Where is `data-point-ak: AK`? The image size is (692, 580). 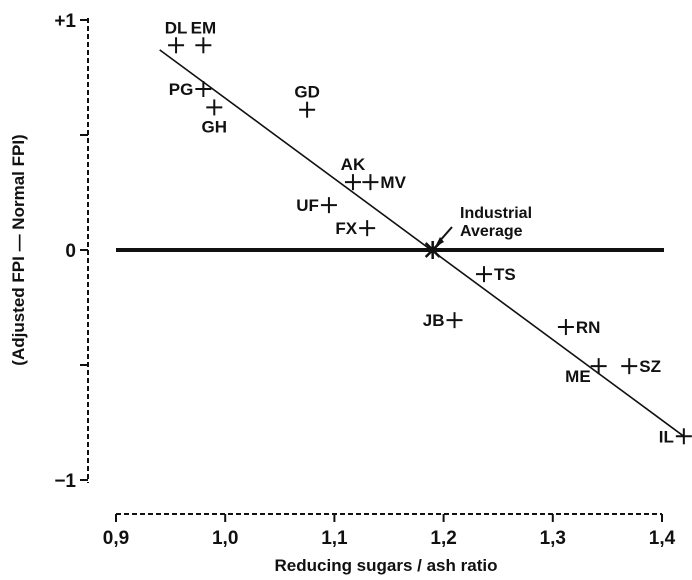
data-point-ak: AK is located at coordinates (353, 173).